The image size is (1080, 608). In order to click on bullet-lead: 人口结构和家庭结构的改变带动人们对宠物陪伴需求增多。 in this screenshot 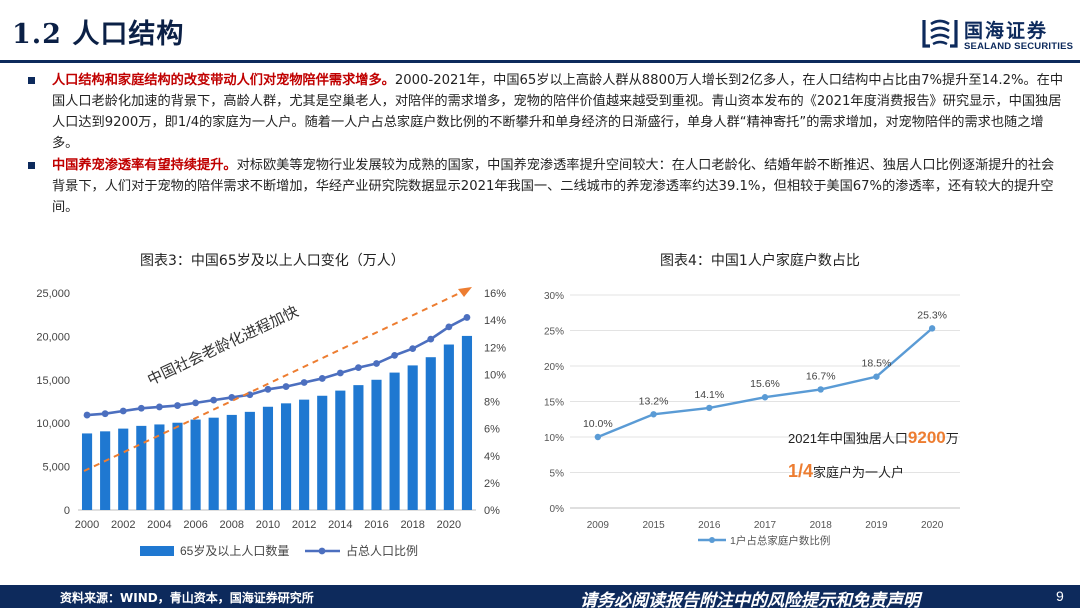, I will do `click(223, 80)`.